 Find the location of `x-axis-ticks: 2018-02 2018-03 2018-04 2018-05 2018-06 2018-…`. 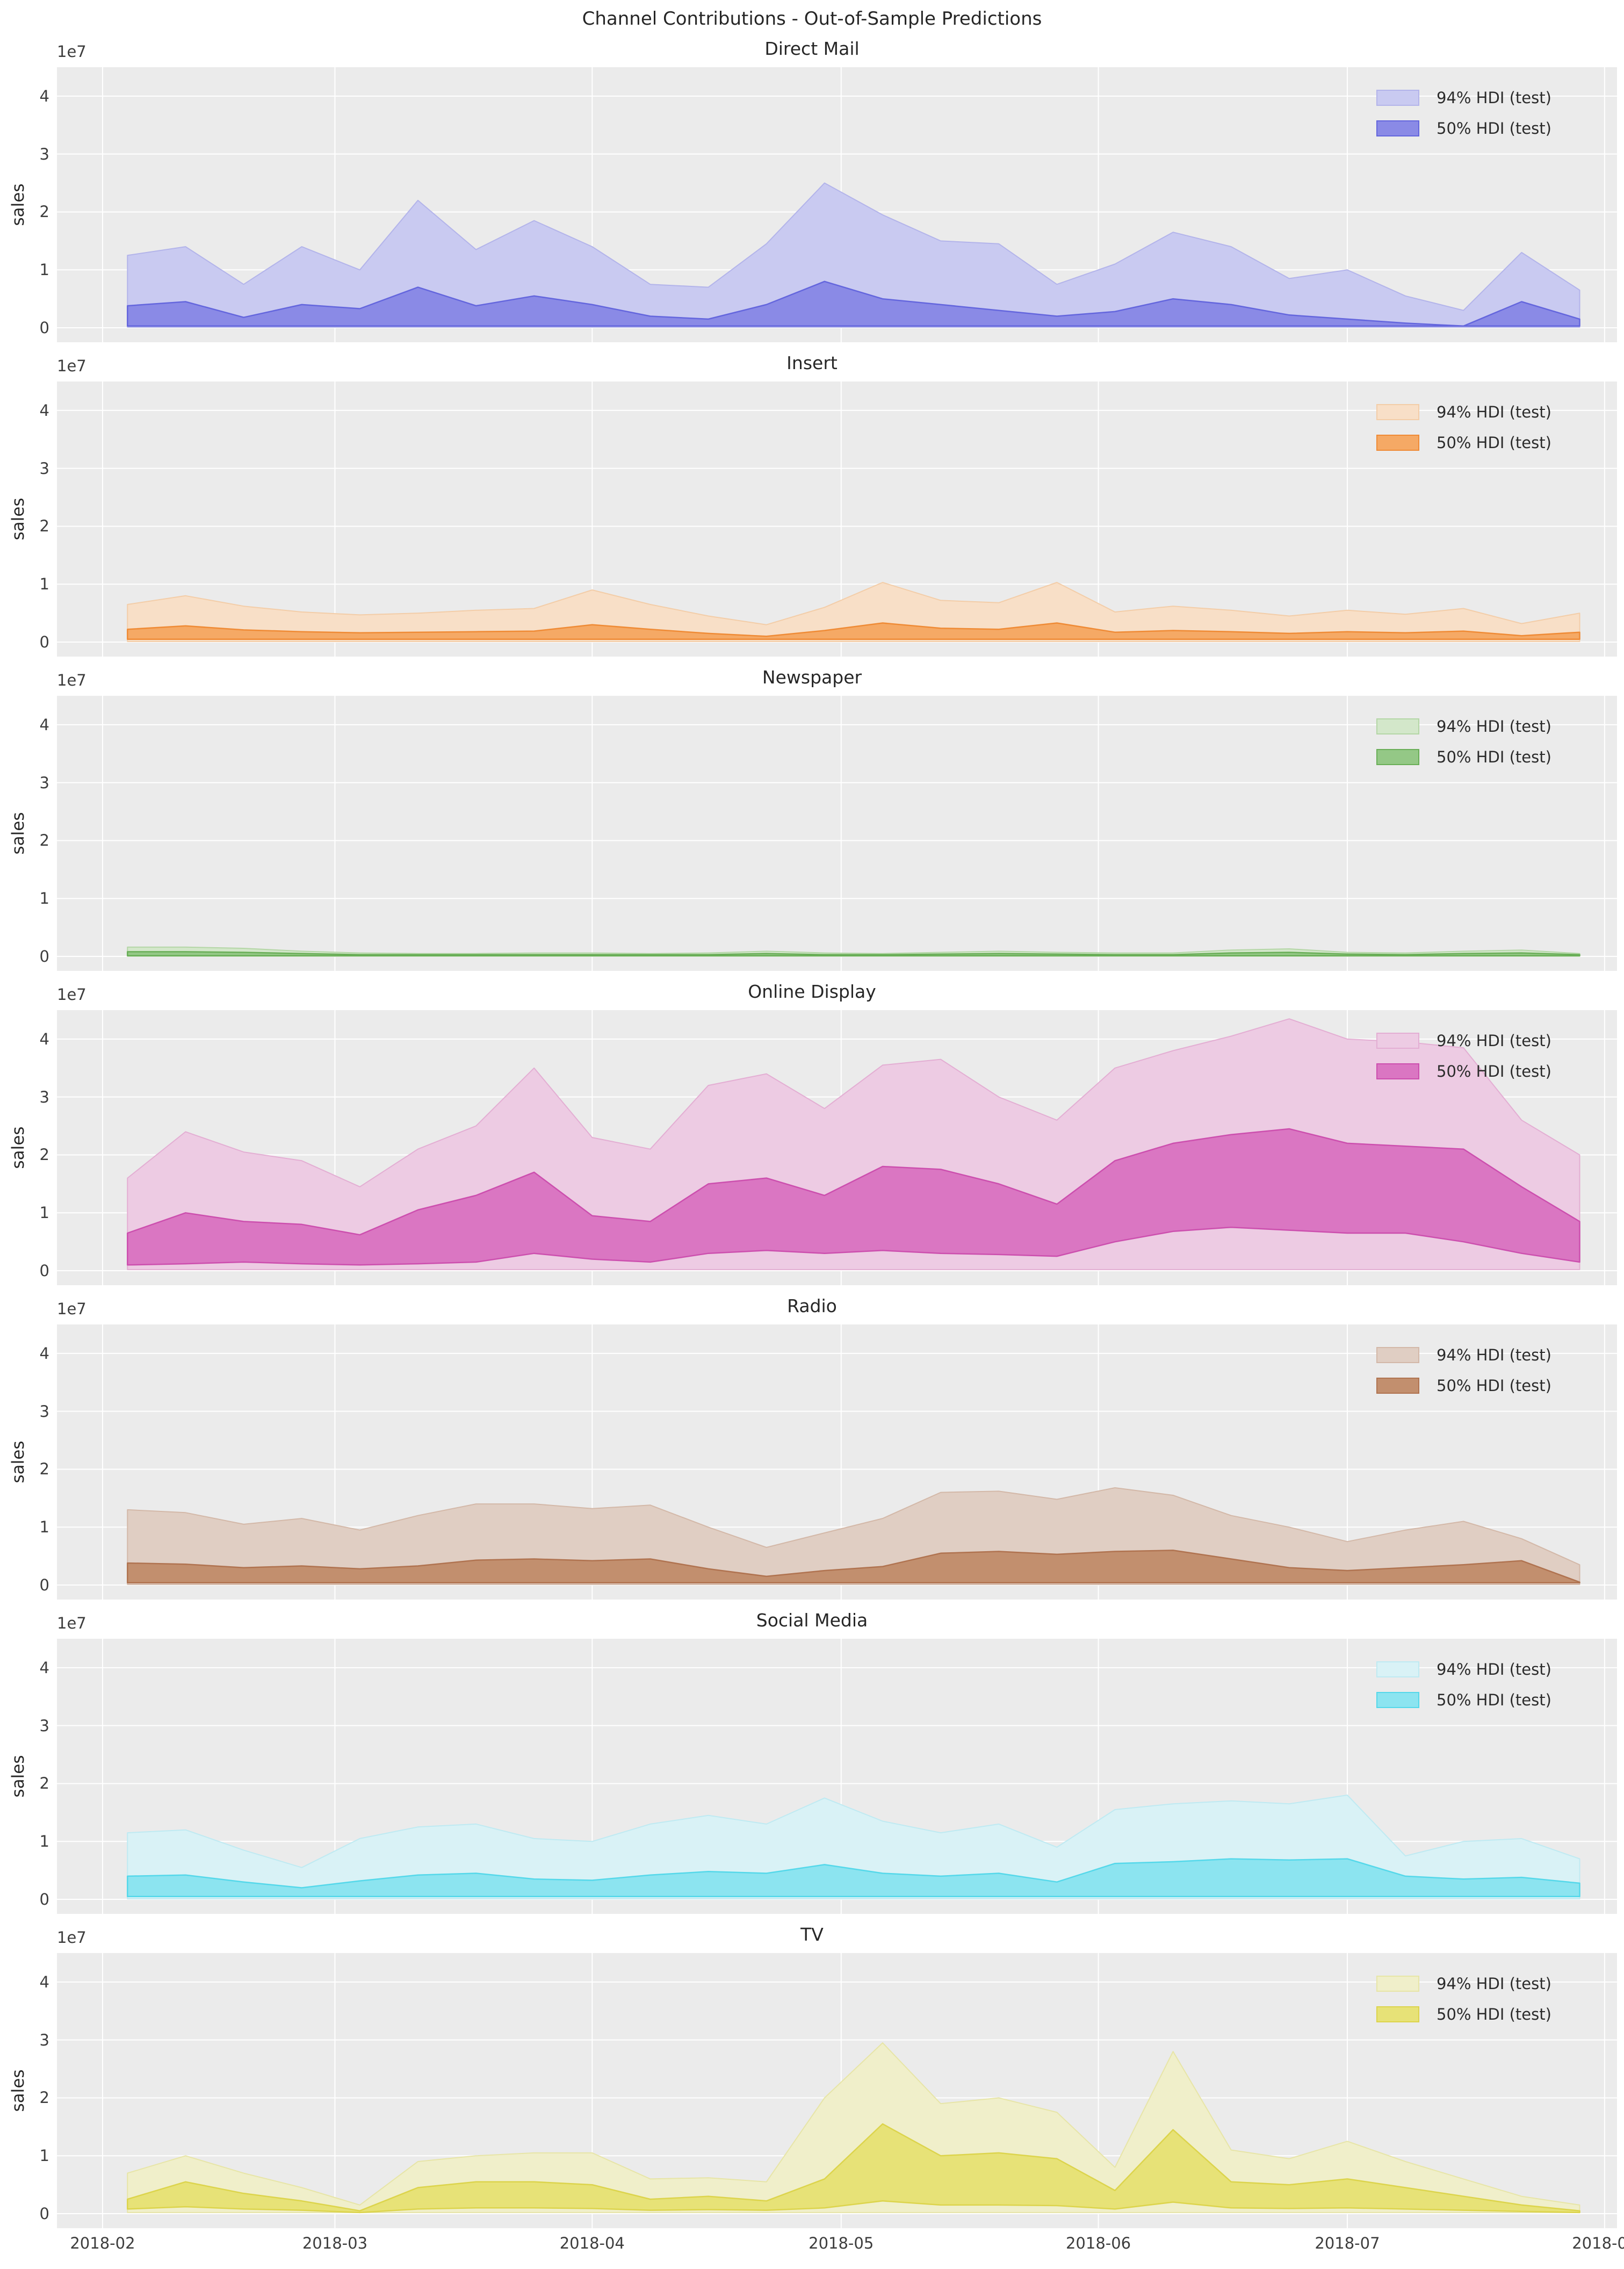

x-axis-ticks: 2018-02 2018-03 2018-04 2018-05 2018-06 2018-… is located at coordinates (812, 2247).